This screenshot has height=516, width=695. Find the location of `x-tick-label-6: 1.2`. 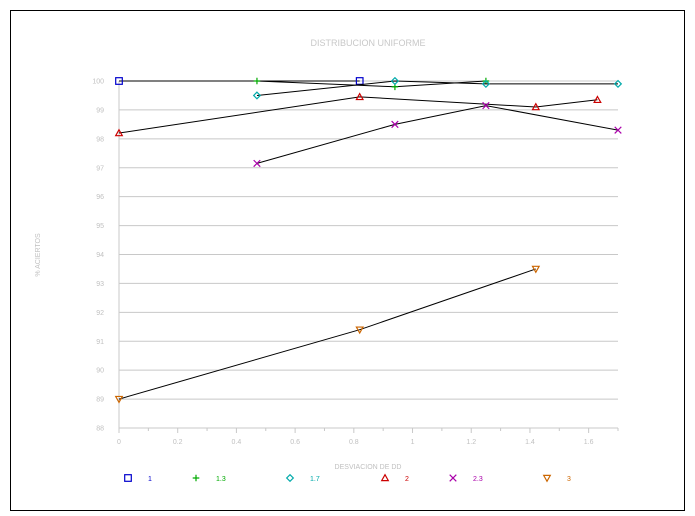

x-tick-label-6: 1.2 is located at coordinates (471, 442).